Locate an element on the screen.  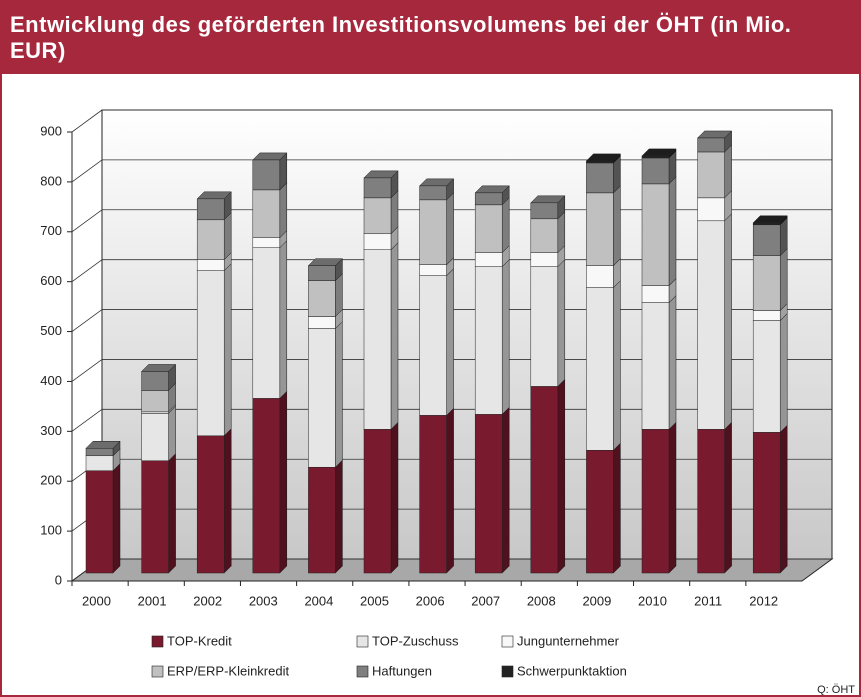
x-tick-label: 2007 is located at coordinates (485, 600).